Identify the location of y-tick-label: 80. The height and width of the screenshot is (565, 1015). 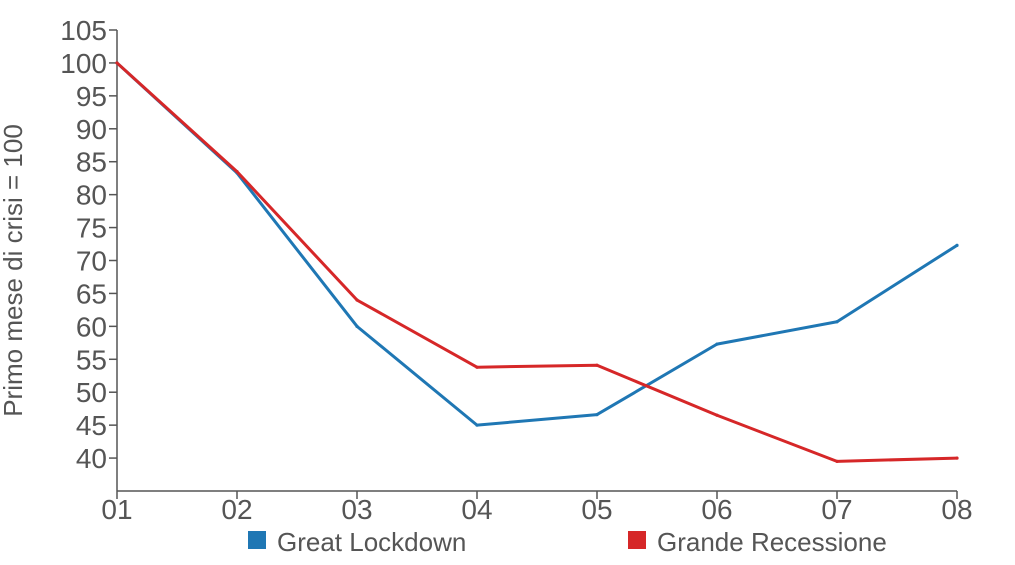
(91, 195).